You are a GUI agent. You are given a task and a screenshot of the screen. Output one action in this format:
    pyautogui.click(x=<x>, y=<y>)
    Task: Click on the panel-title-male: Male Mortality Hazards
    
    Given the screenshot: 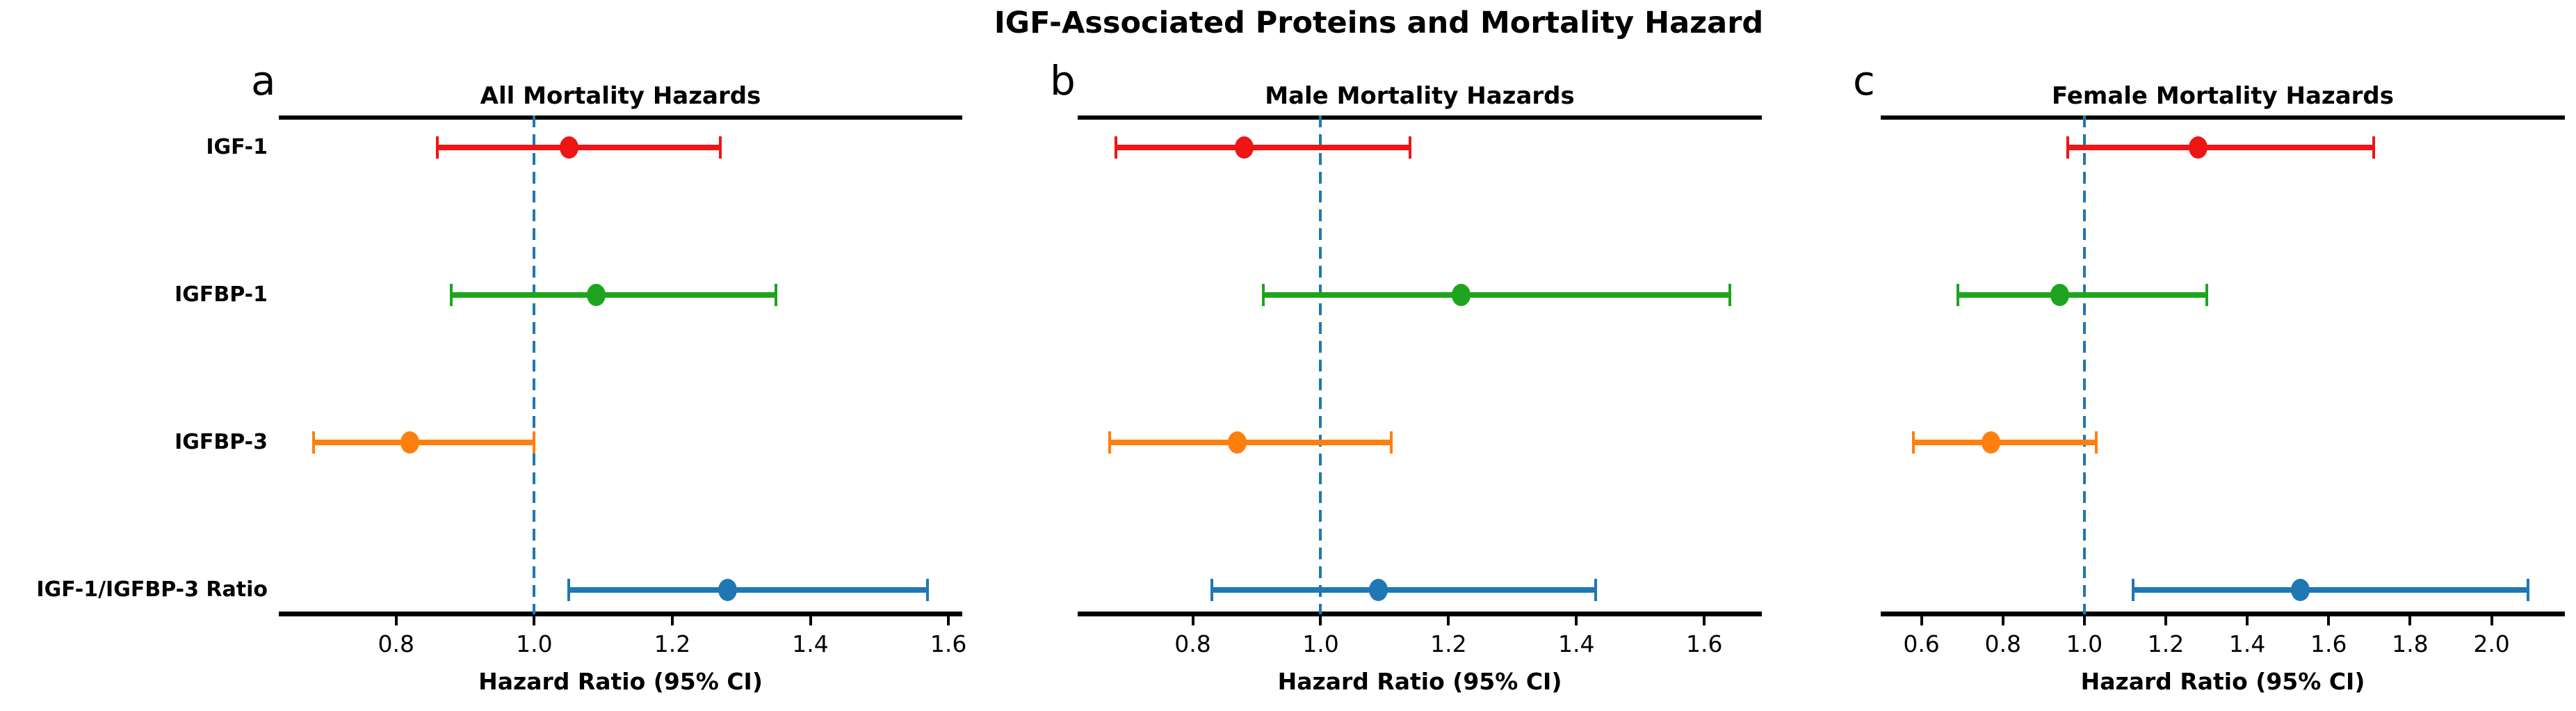 What is the action you would take?
    pyautogui.click(x=1420, y=96)
    